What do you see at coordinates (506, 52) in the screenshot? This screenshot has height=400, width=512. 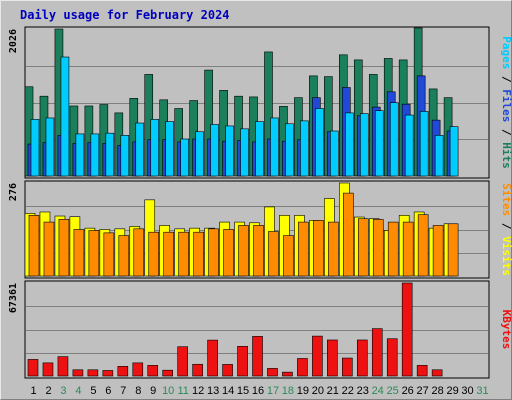 I see `legend-pages: Pages` at bounding box center [506, 52].